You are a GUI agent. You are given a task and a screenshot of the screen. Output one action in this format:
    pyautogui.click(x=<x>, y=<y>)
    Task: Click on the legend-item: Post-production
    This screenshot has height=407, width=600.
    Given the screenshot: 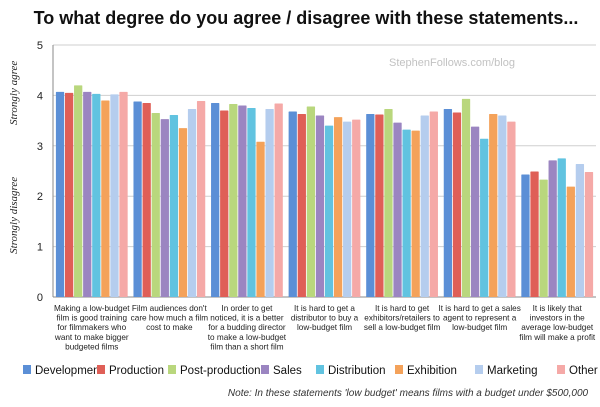 What is the action you would take?
    pyautogui.click(x=214, y=371)
    